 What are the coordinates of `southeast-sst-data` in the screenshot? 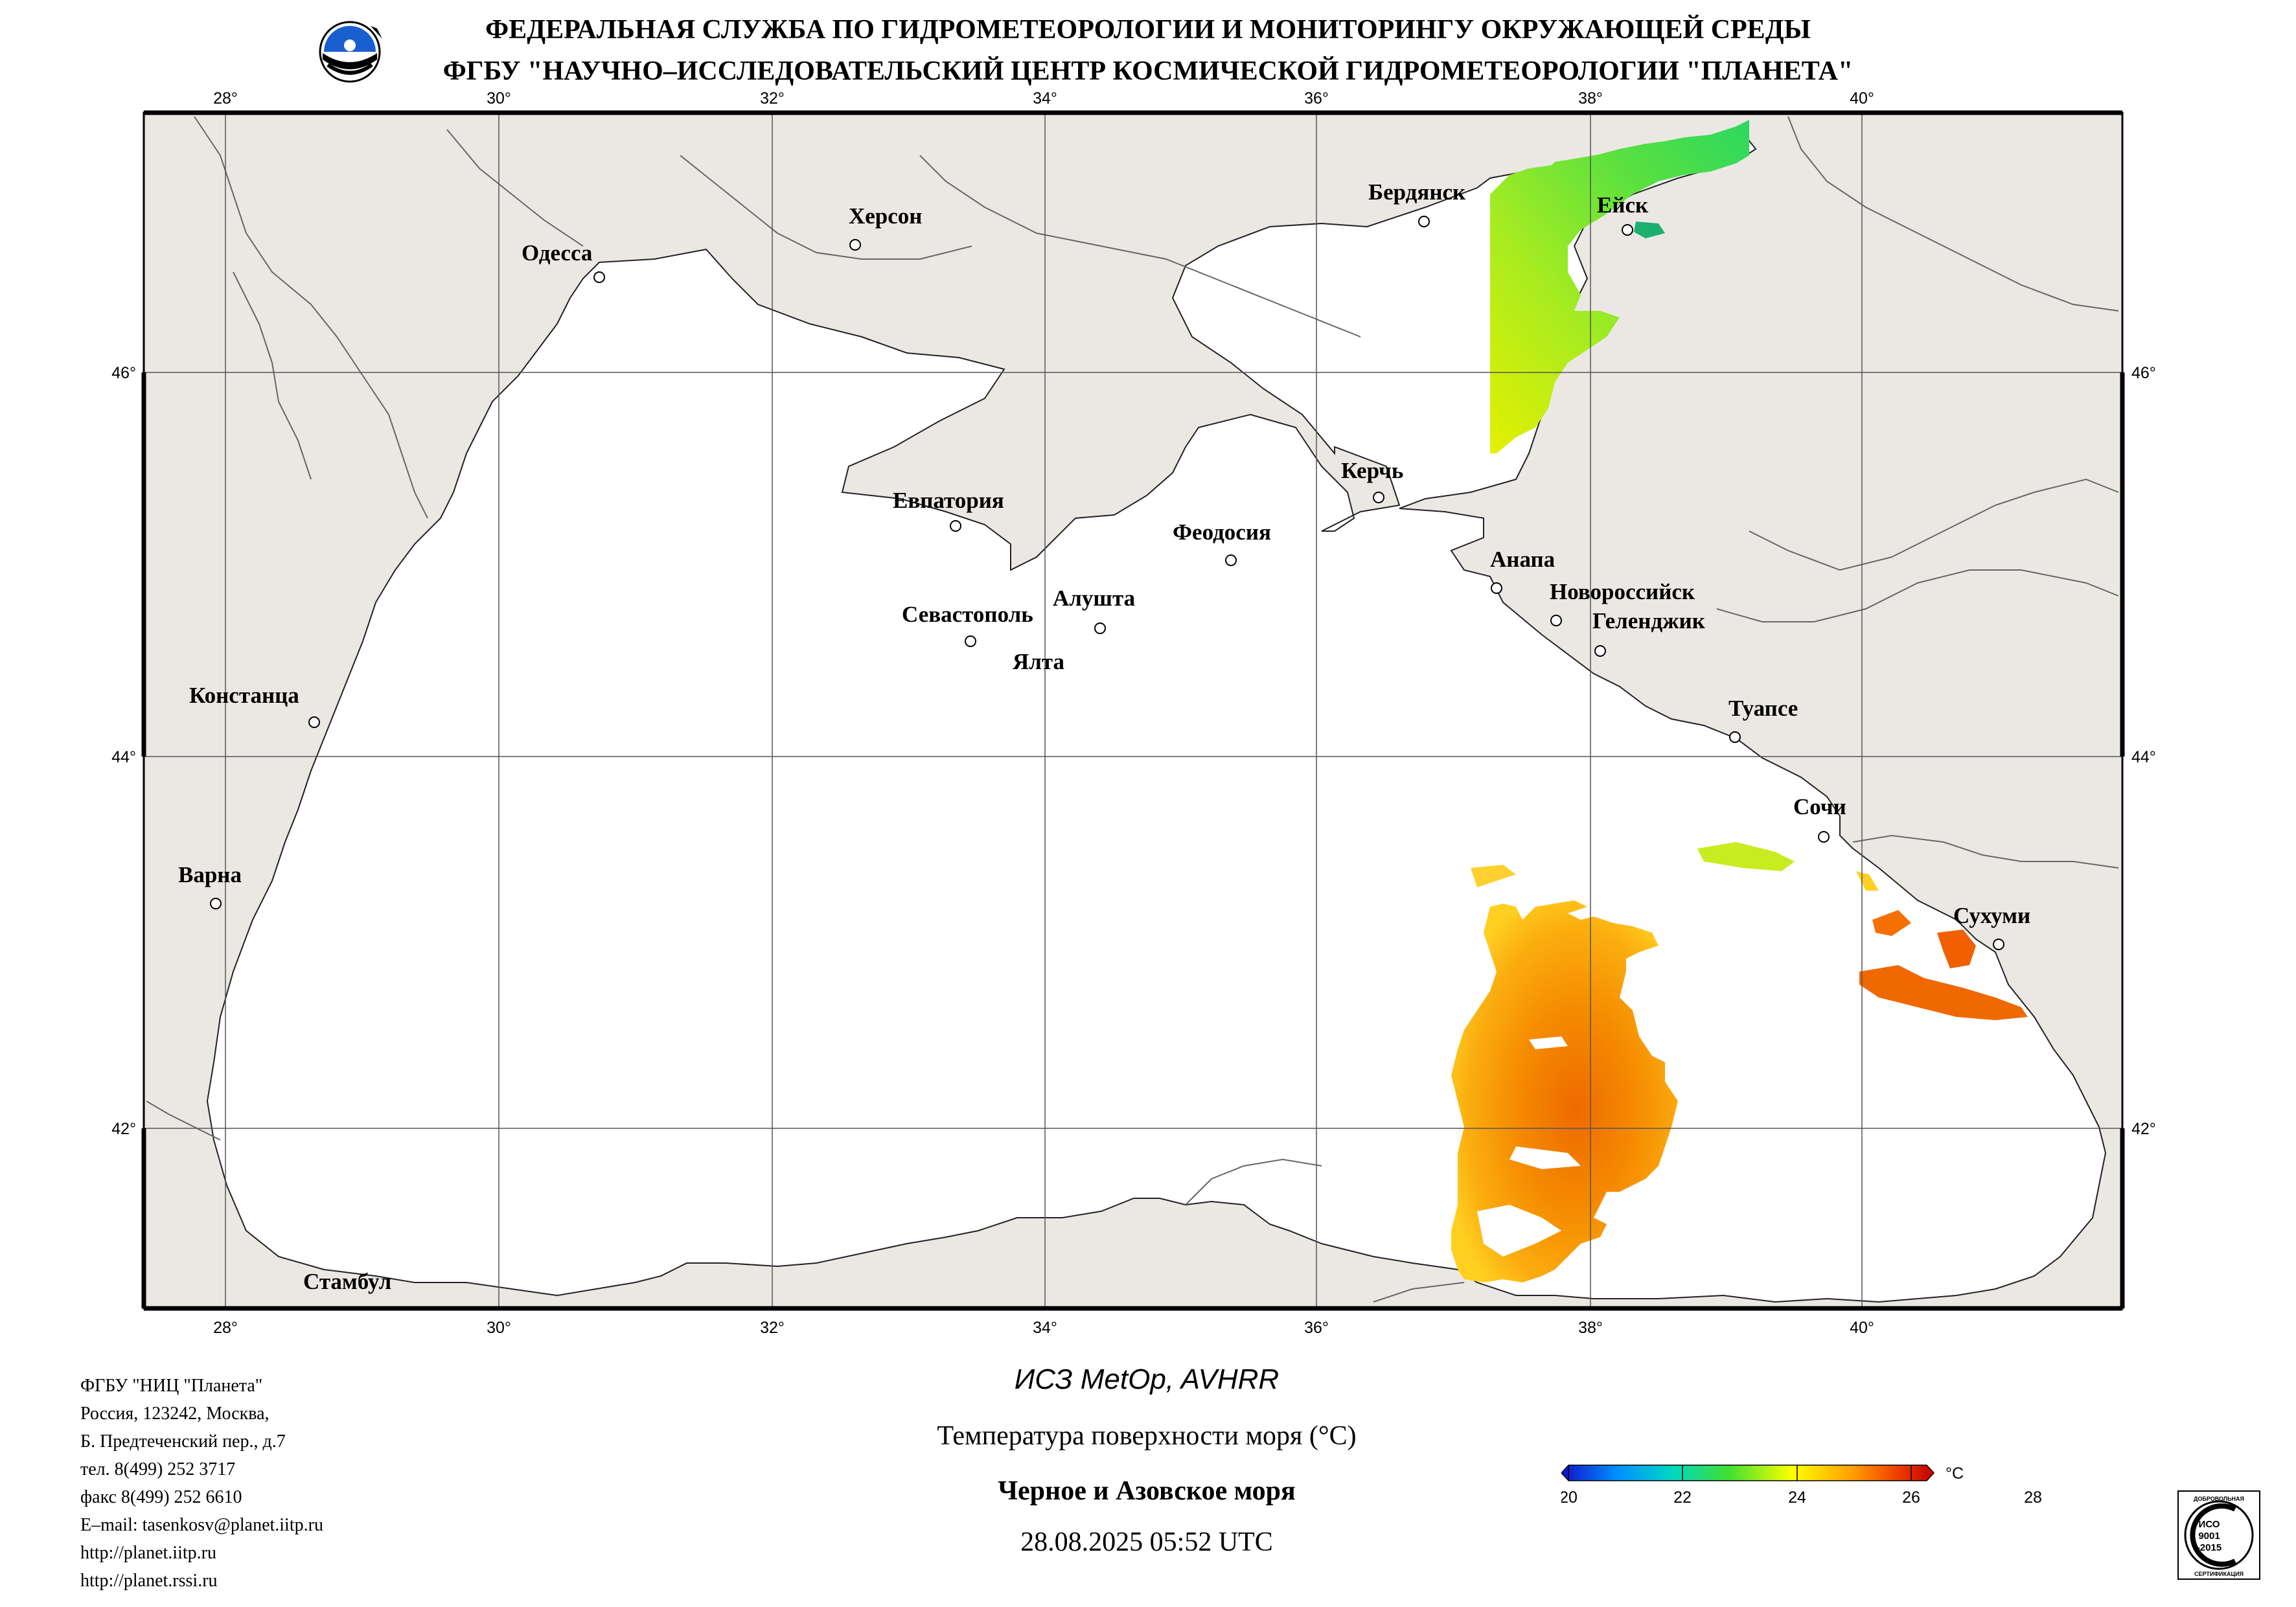 It's located at (1565, 1091).